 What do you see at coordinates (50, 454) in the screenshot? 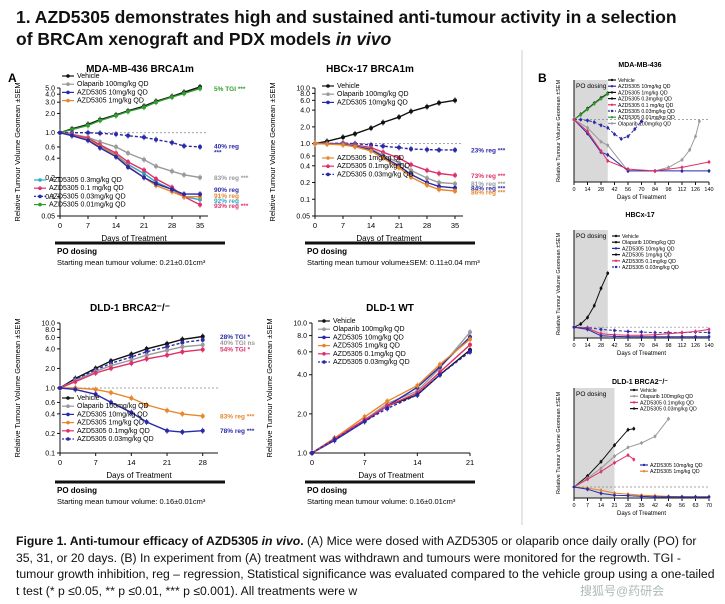
I see `y-tick-label: 0.1` at bounding box center [50, 454].